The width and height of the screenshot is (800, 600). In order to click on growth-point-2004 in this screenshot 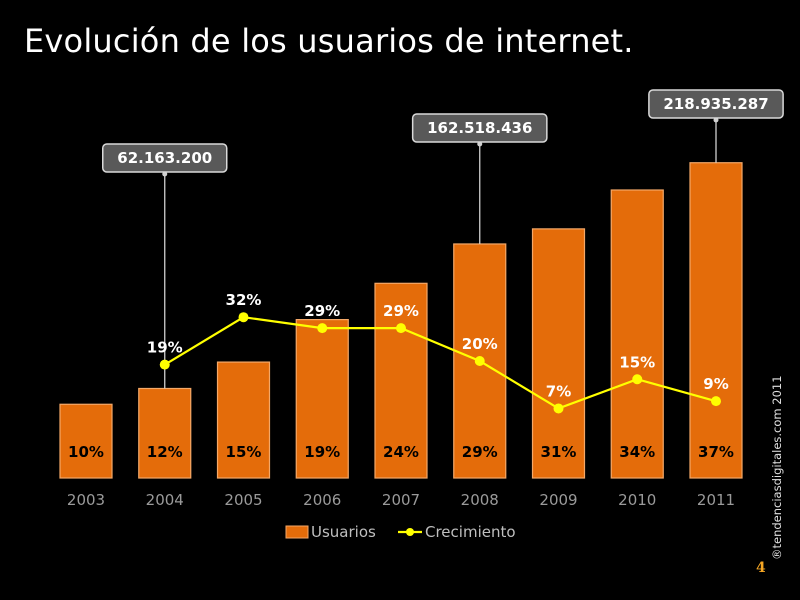, I will do `click(164, 364)`.